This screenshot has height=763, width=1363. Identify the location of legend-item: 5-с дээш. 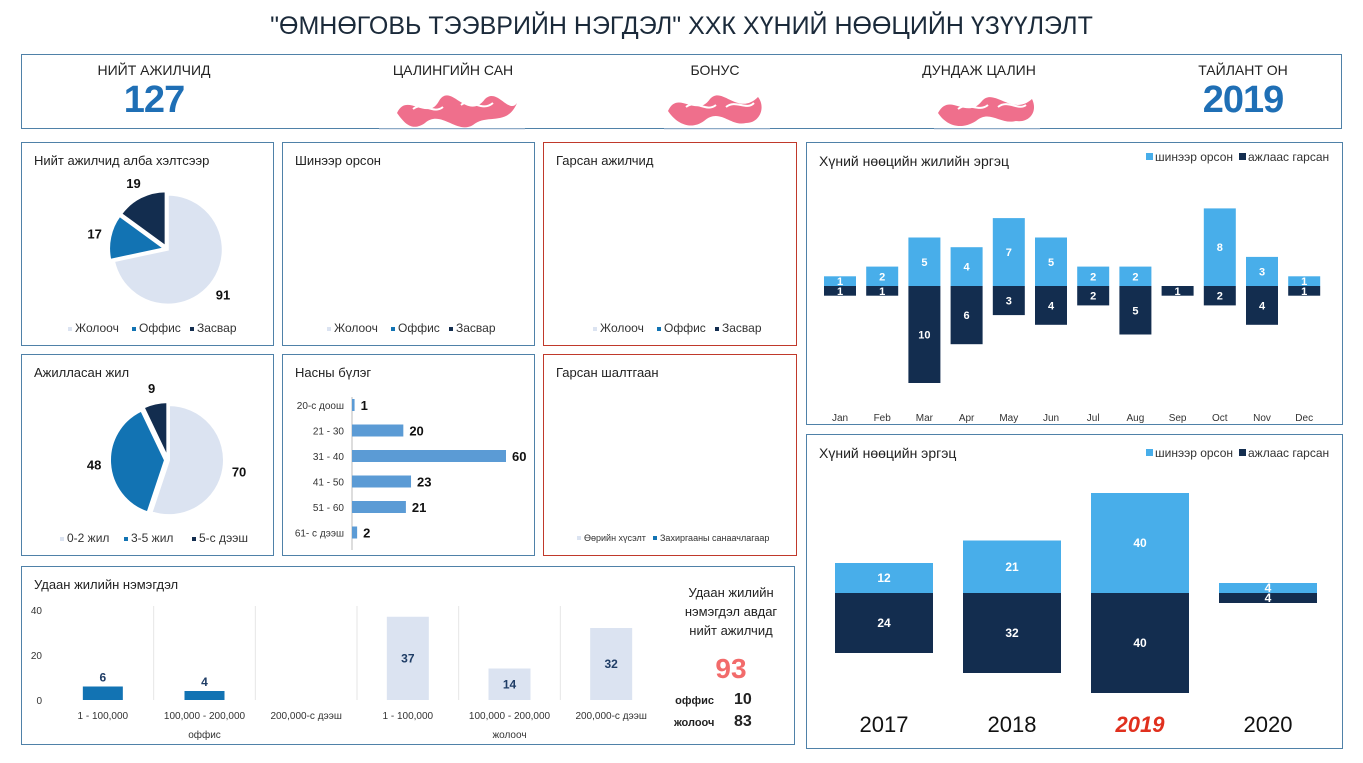
(223, 538).